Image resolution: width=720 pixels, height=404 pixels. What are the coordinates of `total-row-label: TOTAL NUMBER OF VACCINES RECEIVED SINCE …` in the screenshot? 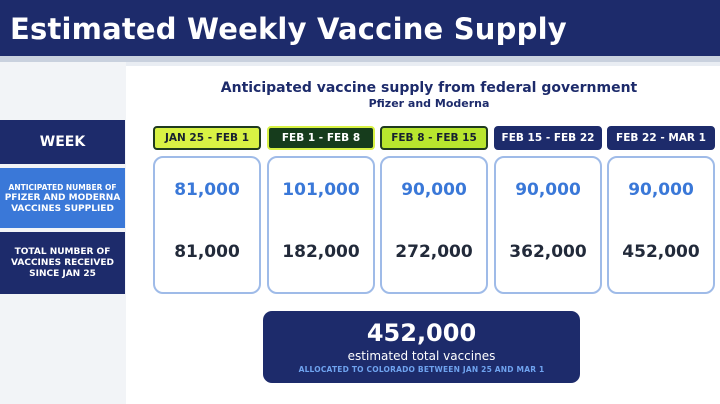 It's located at (62, 263).